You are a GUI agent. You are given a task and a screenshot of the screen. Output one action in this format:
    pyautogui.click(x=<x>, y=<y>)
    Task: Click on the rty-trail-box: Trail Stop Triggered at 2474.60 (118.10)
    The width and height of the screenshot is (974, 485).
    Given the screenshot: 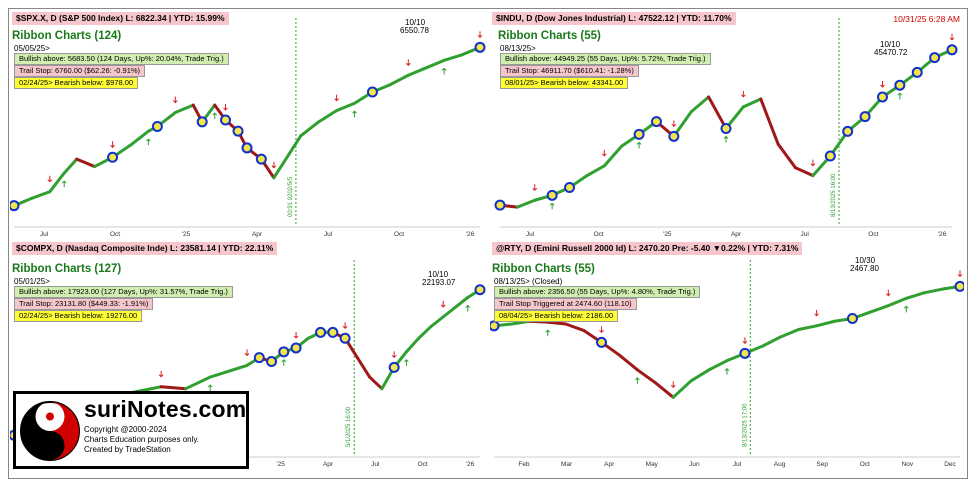 What is the action you would take?
    pyautogui.click(x=565, y=304)
    